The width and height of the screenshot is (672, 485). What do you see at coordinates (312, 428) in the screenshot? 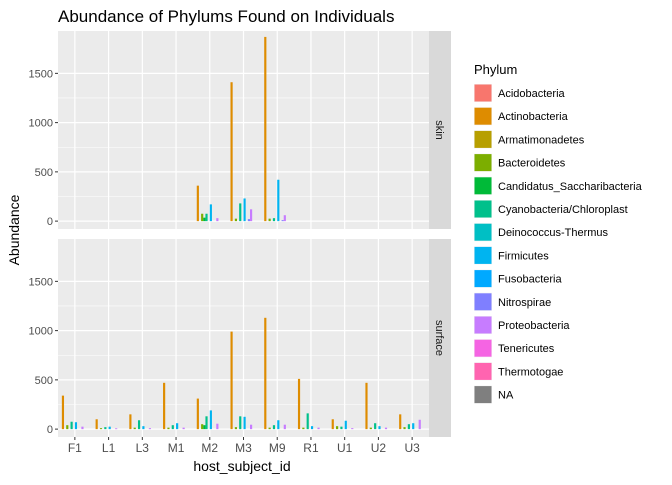
I see `bar-R1-firmicutes` at bounding box center [312, 428].